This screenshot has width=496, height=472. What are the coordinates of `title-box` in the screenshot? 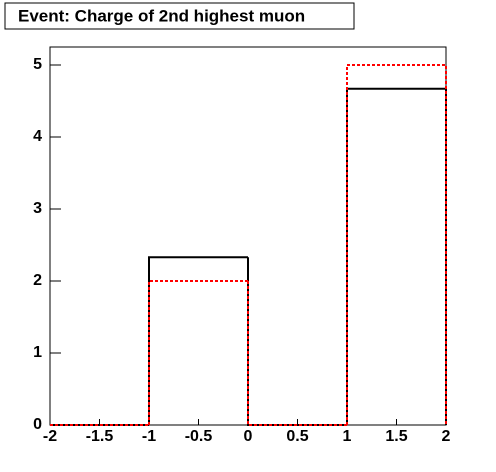 It's located at (179, 16).